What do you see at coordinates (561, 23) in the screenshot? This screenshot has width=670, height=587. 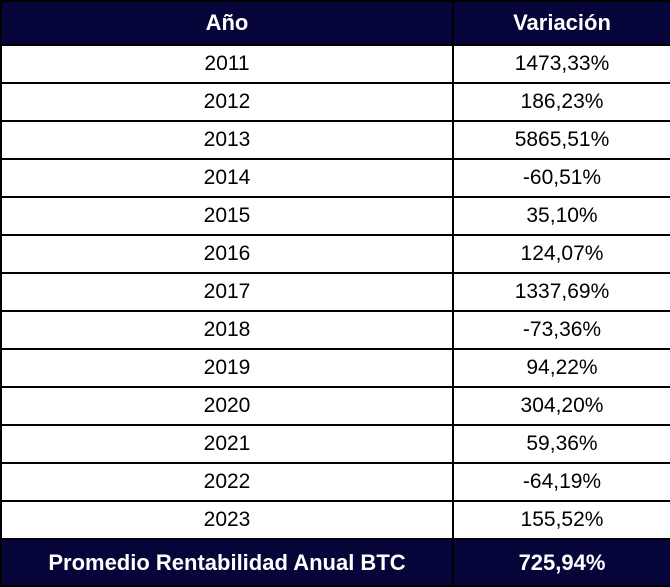 I see `header-cell: Variación` at bounding box center [561, 23].